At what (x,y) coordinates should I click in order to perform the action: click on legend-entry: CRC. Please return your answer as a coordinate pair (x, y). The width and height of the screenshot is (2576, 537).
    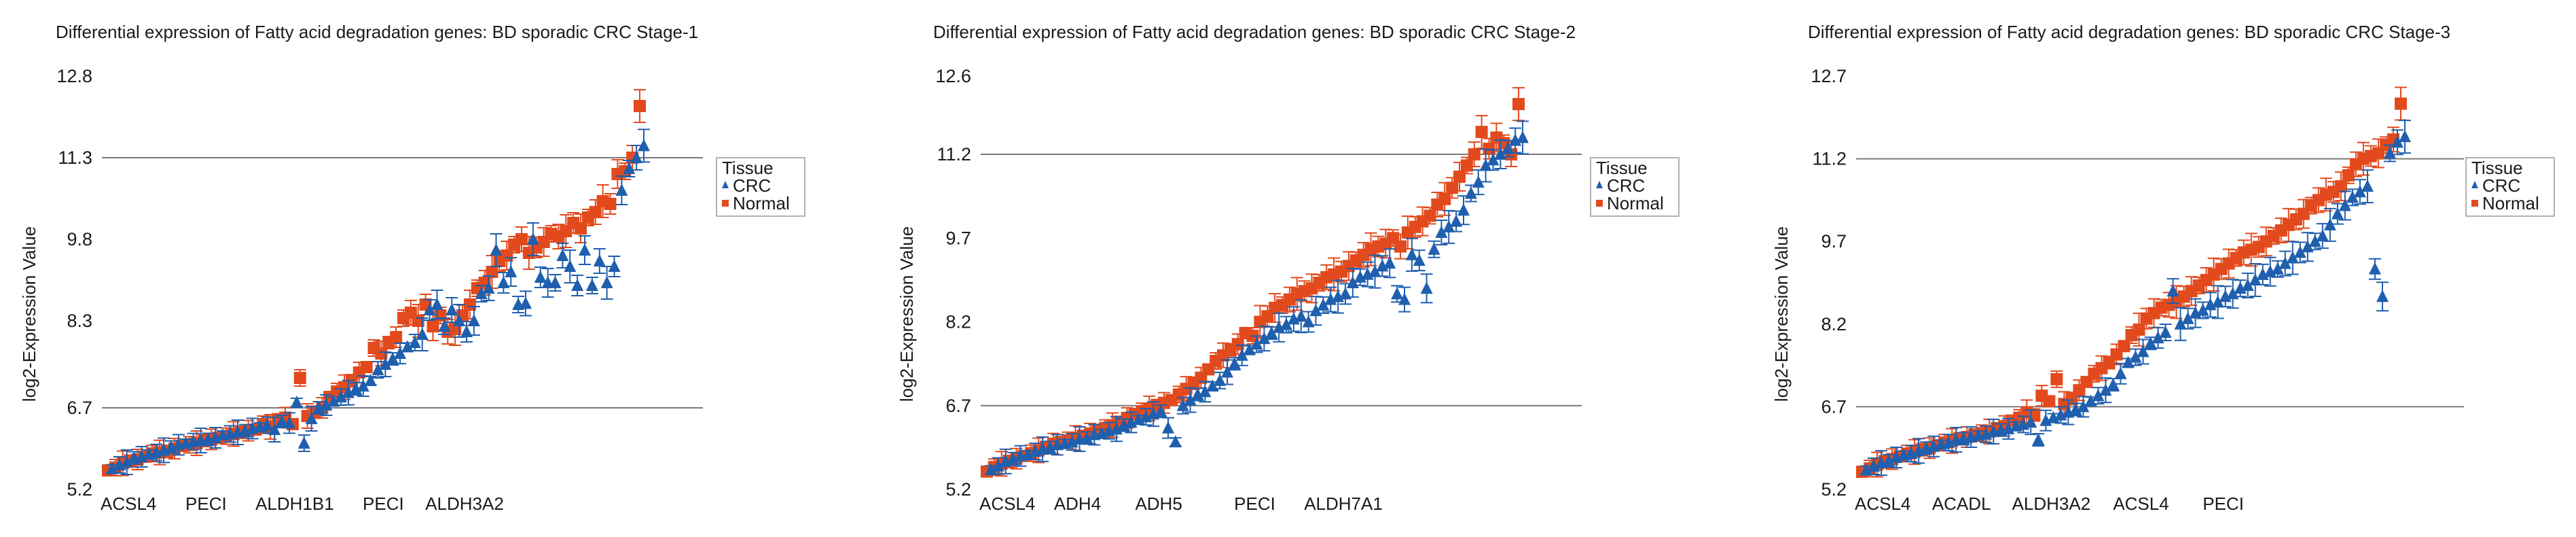
    Looking at the image, I should click on (2501, 185).